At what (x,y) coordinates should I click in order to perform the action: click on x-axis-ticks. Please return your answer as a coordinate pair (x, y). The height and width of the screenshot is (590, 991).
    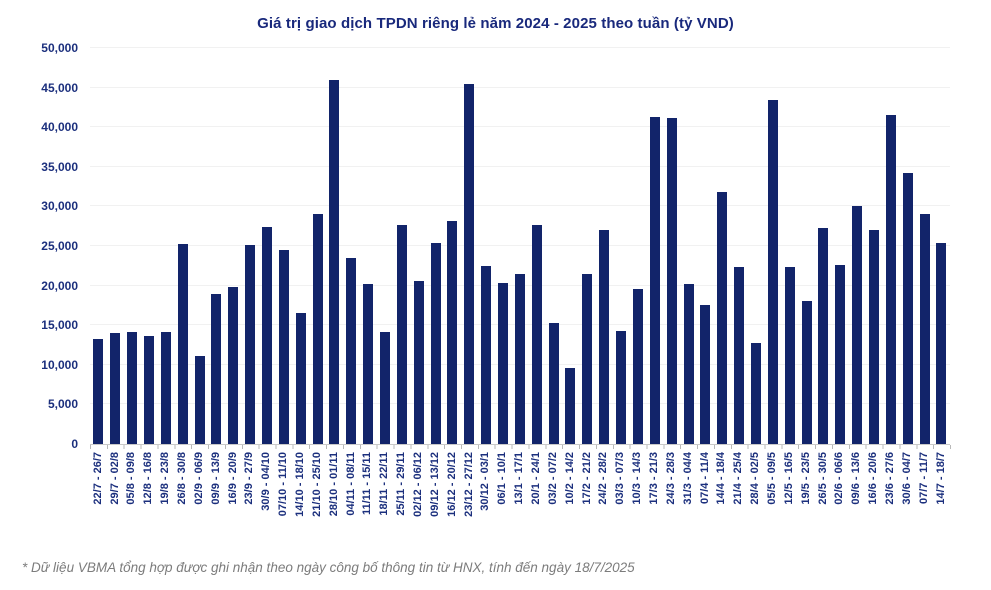
    Looking at the image, I should click on (520, 447).